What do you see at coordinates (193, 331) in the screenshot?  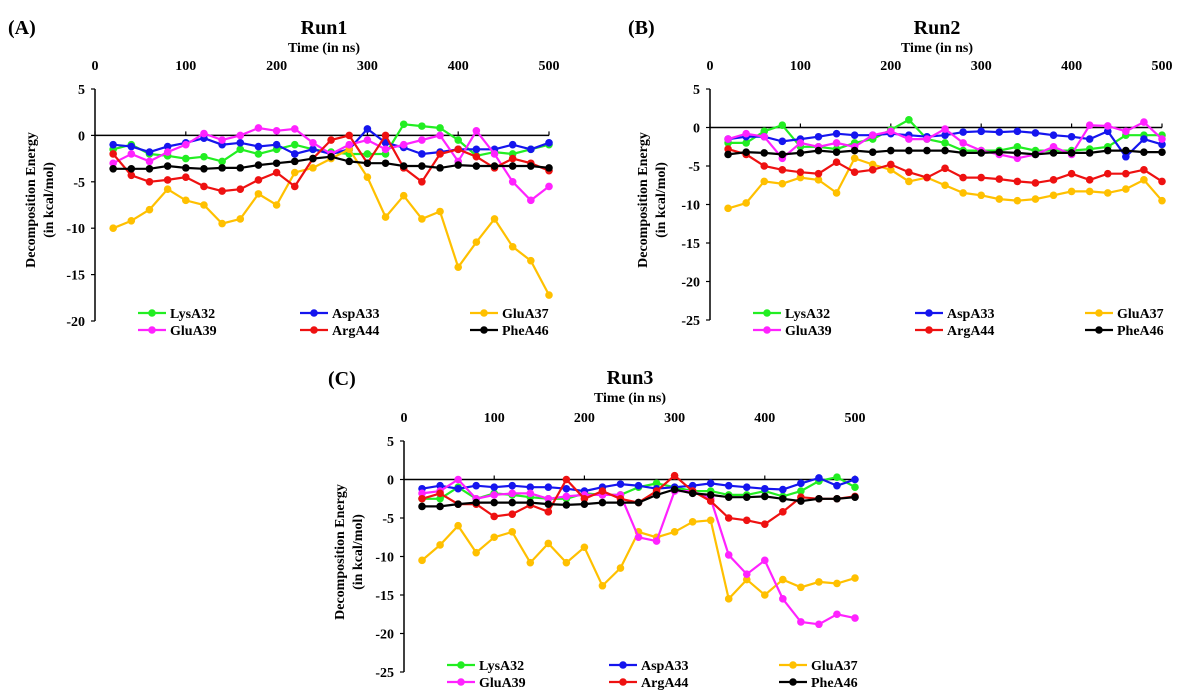 I see `legend-label: GluA39` at bounding box center [193, 331].